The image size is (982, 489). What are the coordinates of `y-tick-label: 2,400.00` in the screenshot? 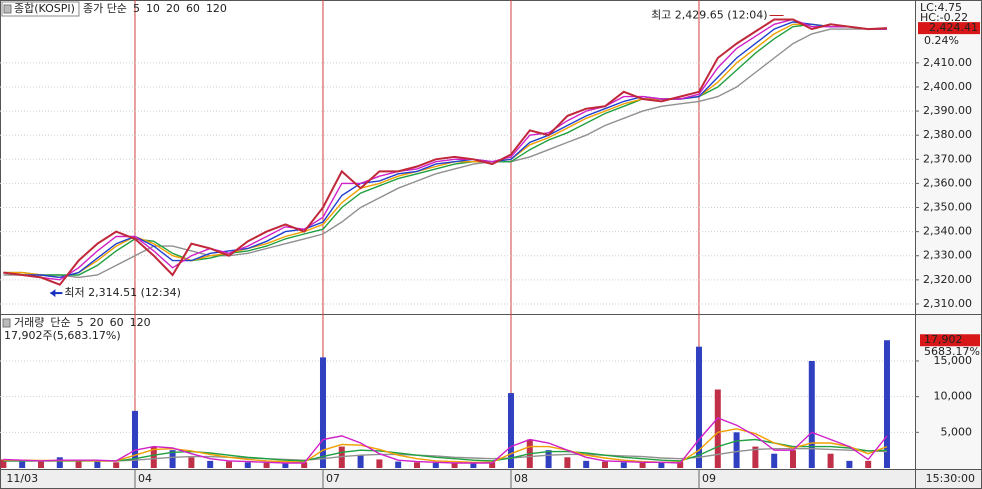 It's located at (947, 86).